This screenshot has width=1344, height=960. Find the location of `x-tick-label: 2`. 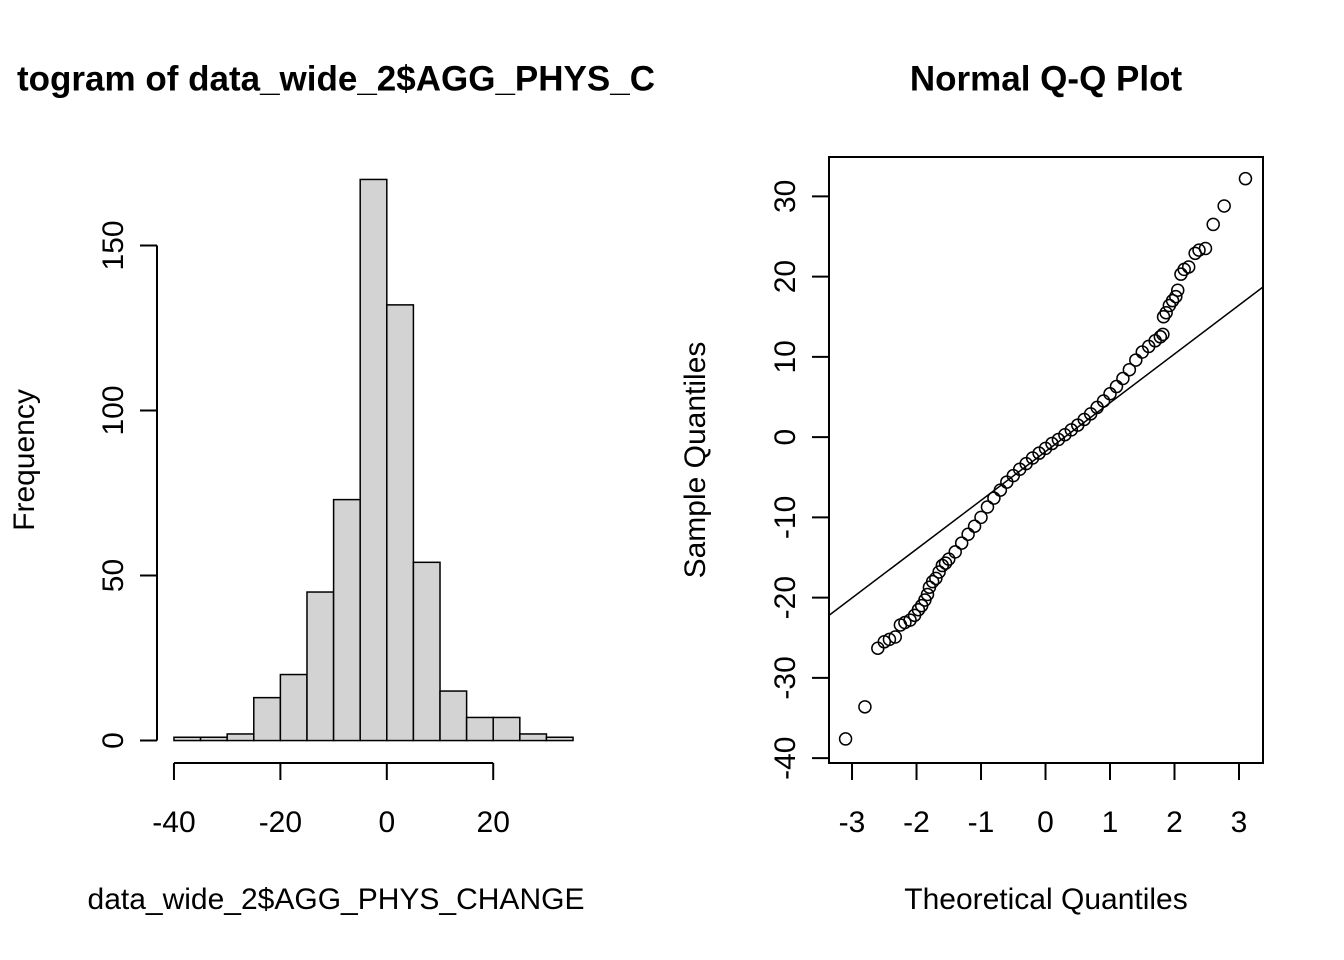

x-tick-label: 2 is located at coordinates (1174, 822).